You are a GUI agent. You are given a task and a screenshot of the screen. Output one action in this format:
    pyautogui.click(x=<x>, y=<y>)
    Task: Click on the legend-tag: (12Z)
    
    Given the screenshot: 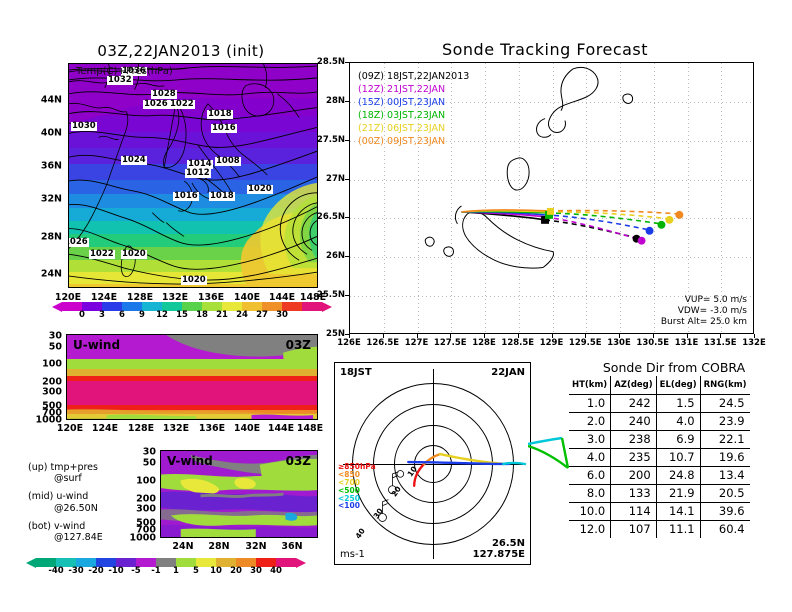 What is the action you would take?
    pyautogui.click(x=371, y=89)
    